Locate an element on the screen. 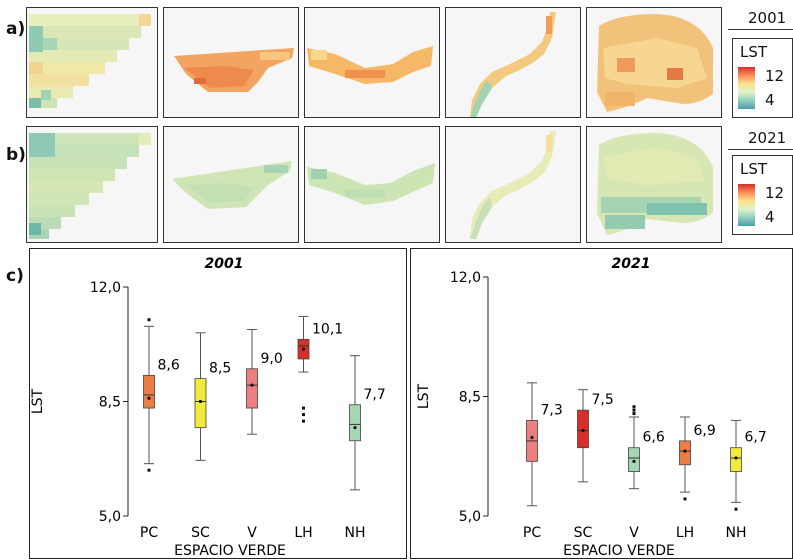  legend-colorbar-2021 is located at coordinates (746, 205).